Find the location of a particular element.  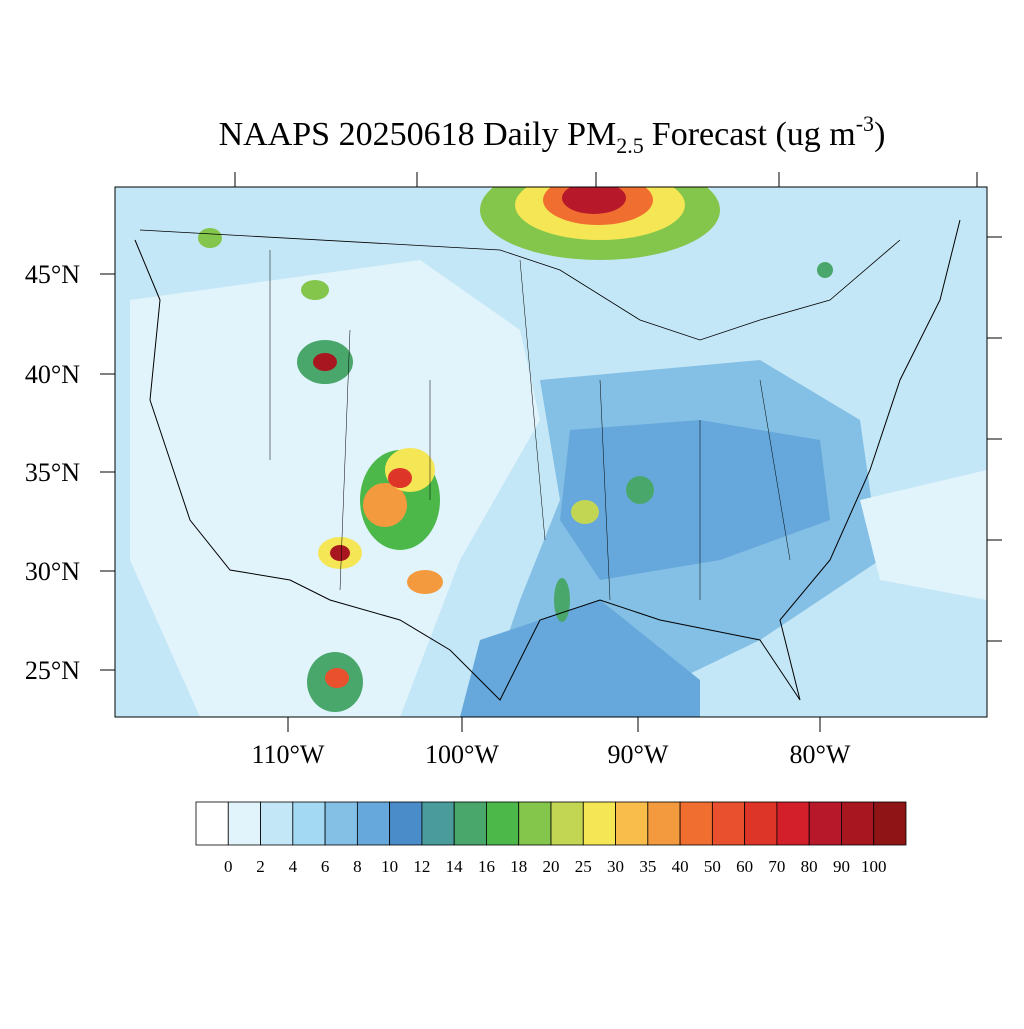

colorbar-label: 18 is located at coordinates (518, 866).